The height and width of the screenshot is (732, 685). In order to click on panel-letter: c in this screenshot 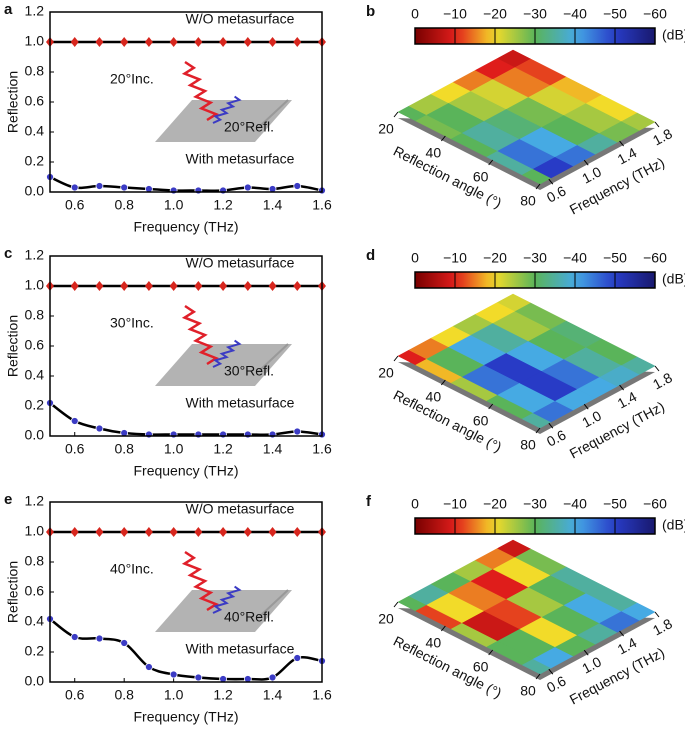, I will do `click(8, 253)`.